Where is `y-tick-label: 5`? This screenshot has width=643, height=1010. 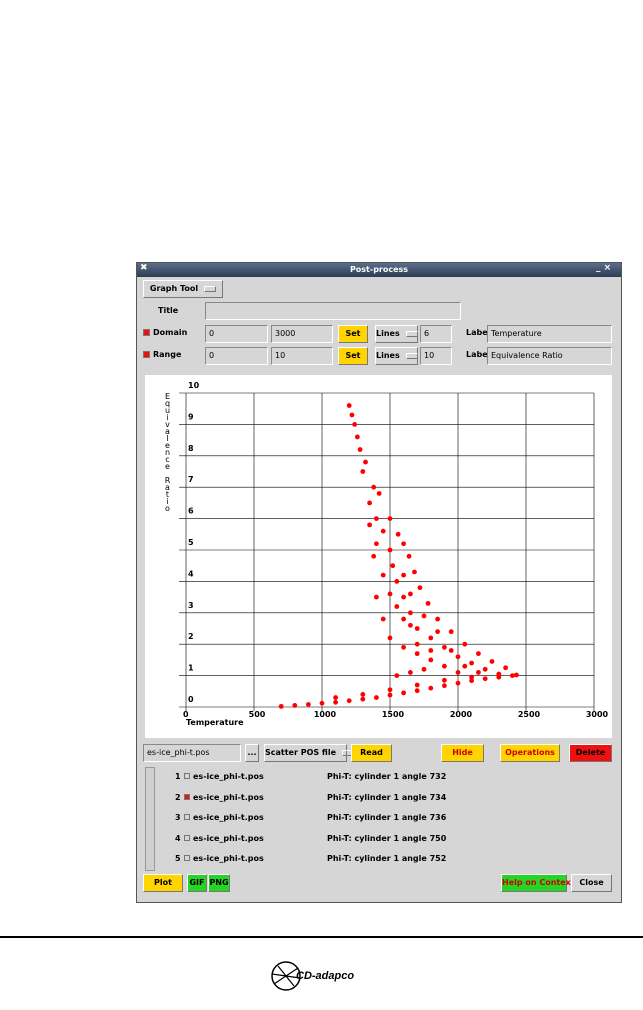
y-tick-label: 5 is located at coordinates (191, 542).